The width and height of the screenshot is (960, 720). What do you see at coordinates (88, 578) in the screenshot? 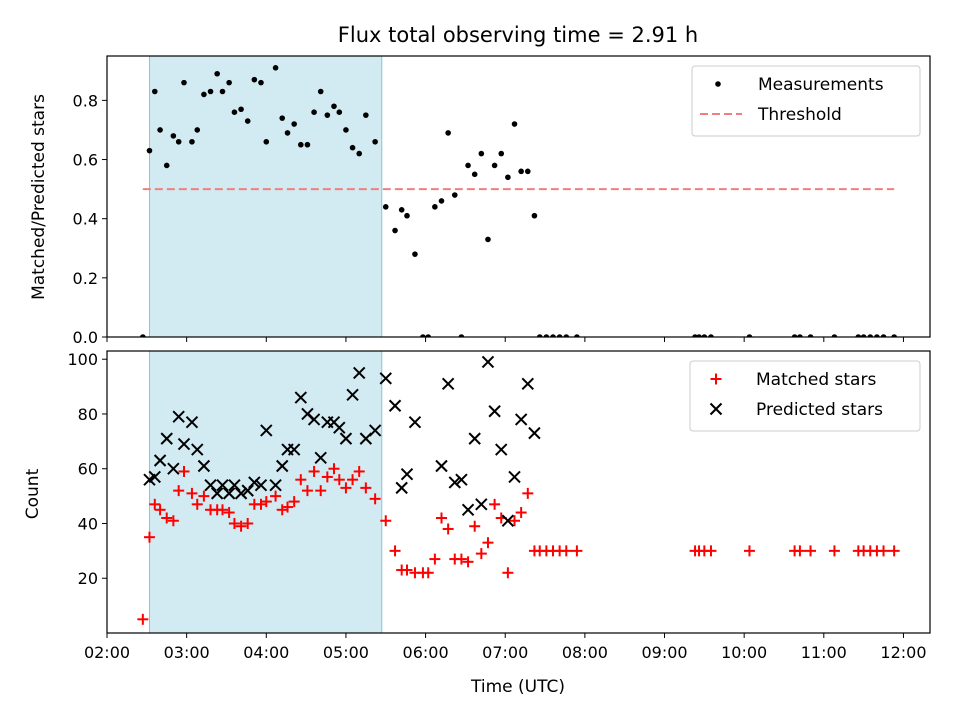
I see `y-tick-label: 20` at bounding box center [88, 578].